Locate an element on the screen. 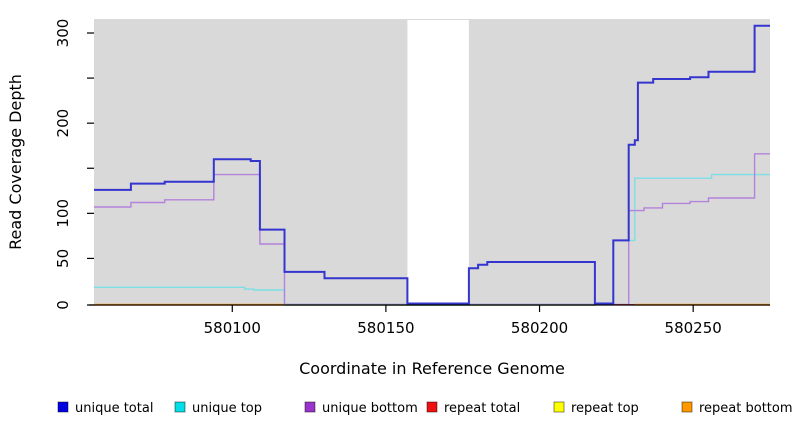 This screenshot has height=432, width=792. legend-item-repeat-top: repeat top is located at coordinates (596, 408).